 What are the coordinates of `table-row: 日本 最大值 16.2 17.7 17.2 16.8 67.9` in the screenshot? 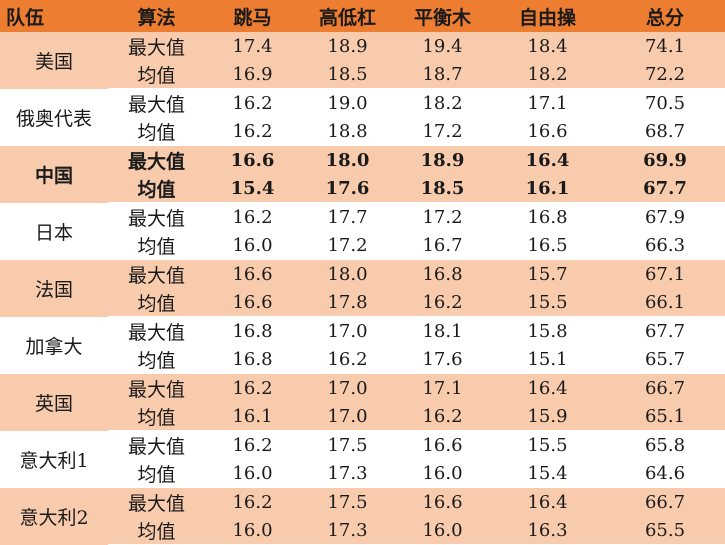 It's located at (362, 231).